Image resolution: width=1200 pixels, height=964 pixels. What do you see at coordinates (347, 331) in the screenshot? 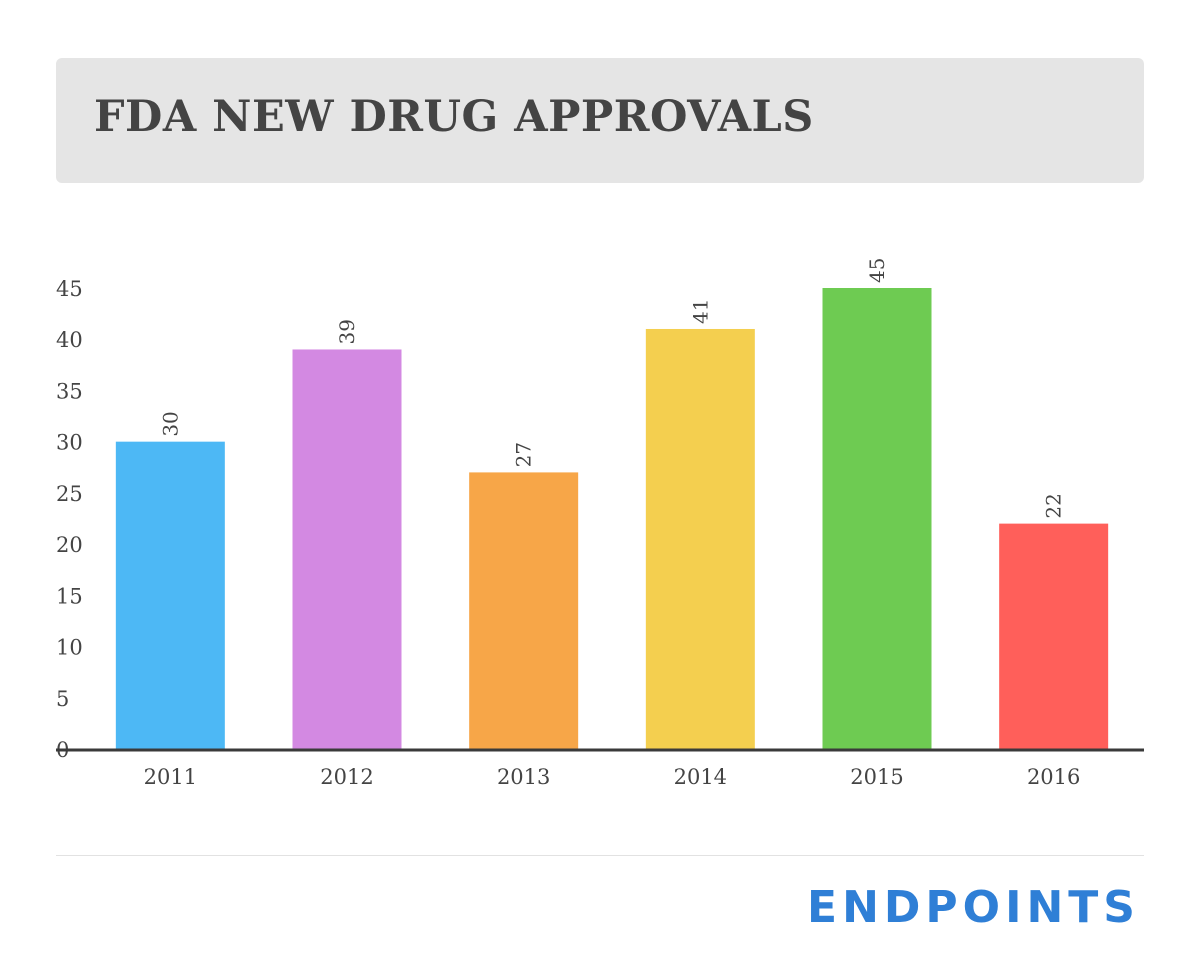
I see `data-label-2012: 39` at bounding box center [347, 331].